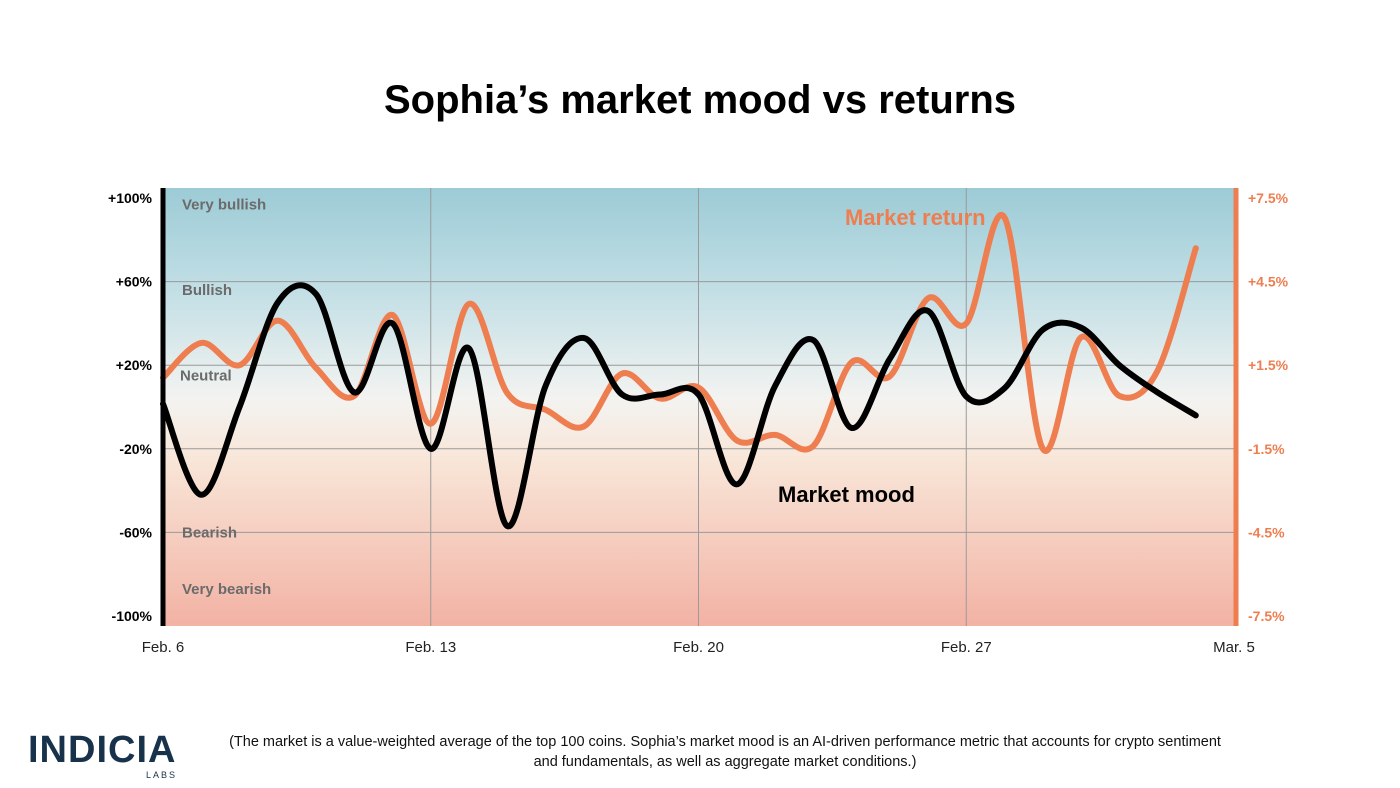 This screenshot has width=1400, height=788. Describe the element at coordinates (1266, 449) in the screenshot. I see `right-axis-tick-label: -1.5%` at that location.